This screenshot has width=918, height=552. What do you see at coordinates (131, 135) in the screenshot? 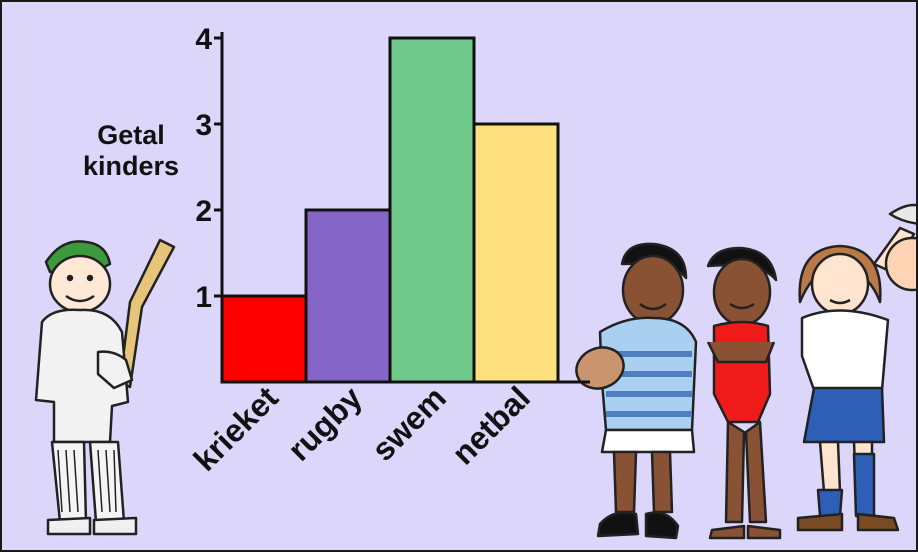
I see `y-axis-label-line-1: Getal` at bounding box center [131, 135].